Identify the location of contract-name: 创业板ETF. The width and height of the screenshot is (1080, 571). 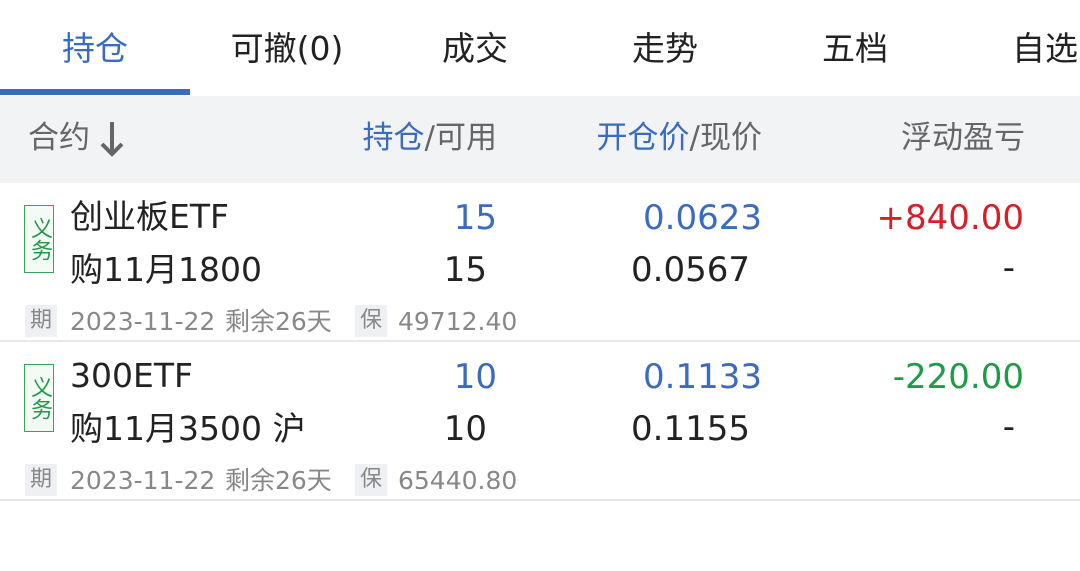
(149, 216).